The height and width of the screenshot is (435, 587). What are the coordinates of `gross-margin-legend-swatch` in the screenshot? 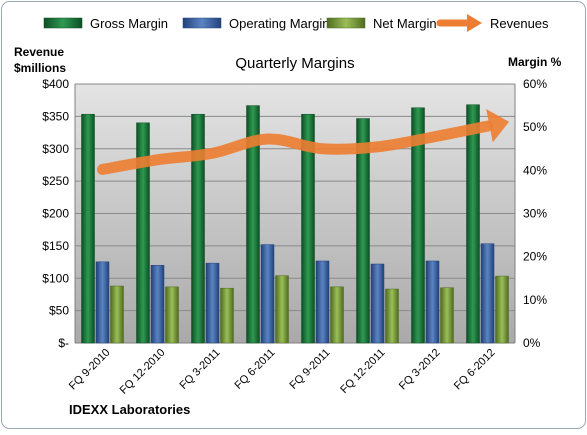 It's located at (63, 23).